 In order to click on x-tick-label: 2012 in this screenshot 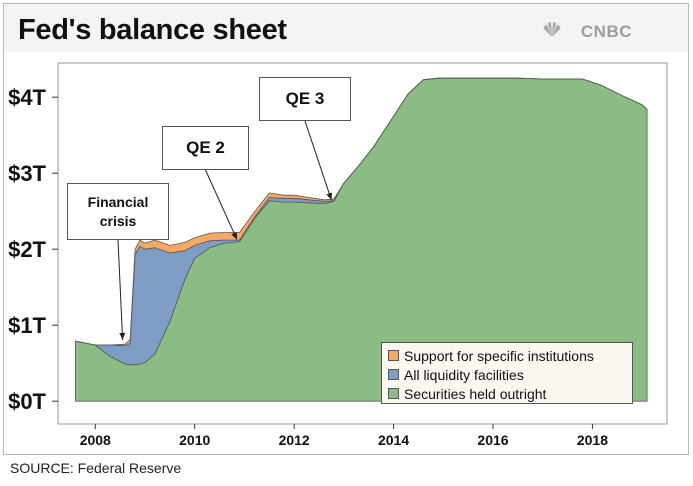, I will do `click(294, 440)`.